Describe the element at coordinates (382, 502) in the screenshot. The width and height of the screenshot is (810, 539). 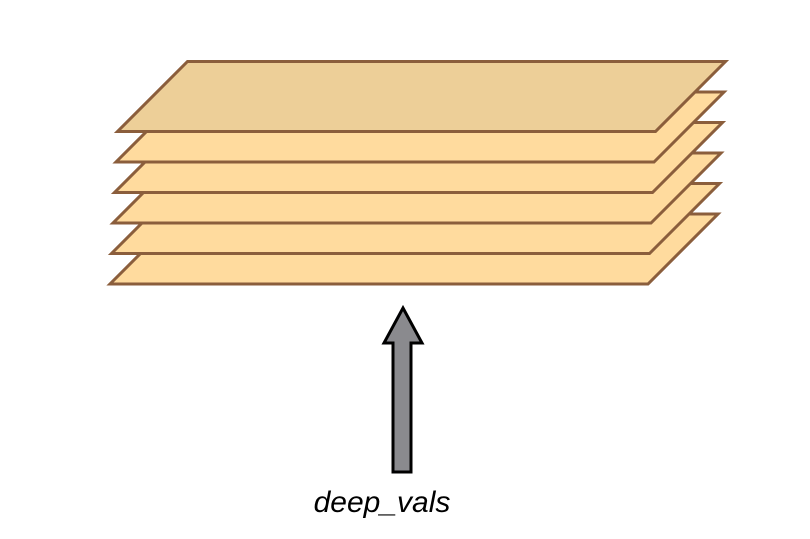
I see `deep-vals-label: deep_vals` at that location.